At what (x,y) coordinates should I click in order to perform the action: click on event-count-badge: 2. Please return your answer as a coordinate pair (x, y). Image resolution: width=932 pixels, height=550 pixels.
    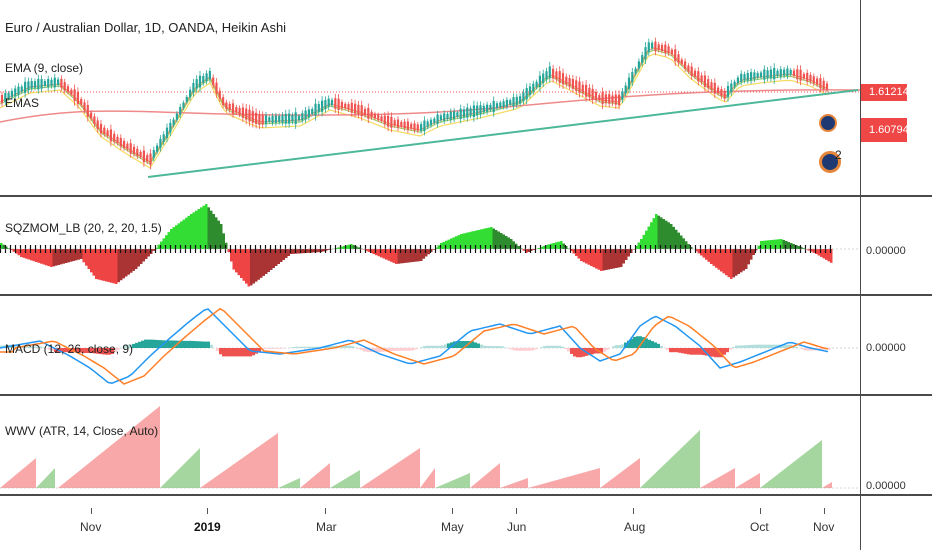
    Looking at the image, I should click on (838, 155).